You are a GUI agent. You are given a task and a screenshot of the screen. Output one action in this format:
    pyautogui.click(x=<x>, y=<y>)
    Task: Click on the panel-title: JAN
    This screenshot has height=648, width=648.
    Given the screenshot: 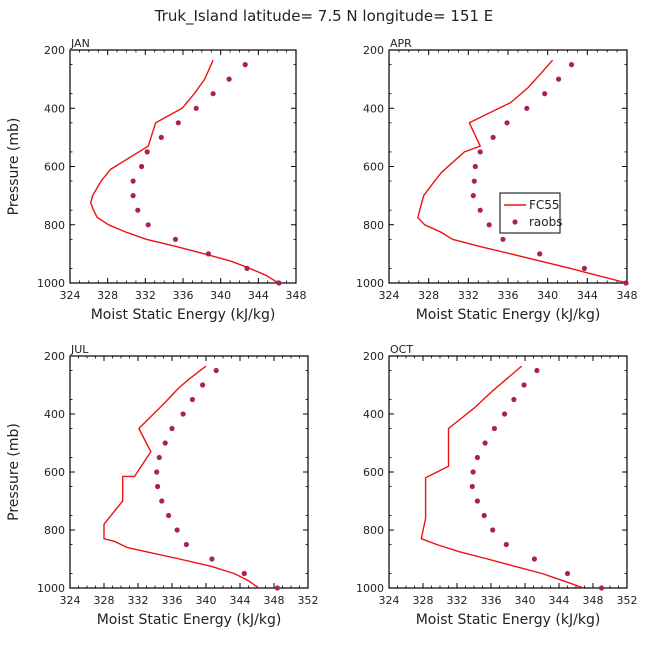 What is the action you would take?
    pyautogui.click(x=80, y=43)
    